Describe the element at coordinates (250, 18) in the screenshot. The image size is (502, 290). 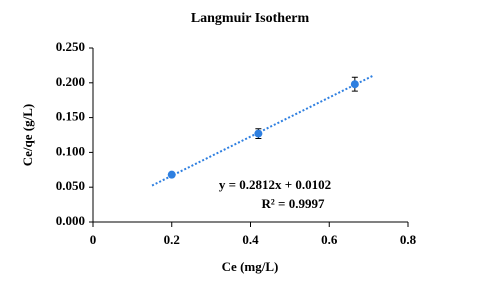
I see `chart-title: Langmuir Isotherm` at that location.